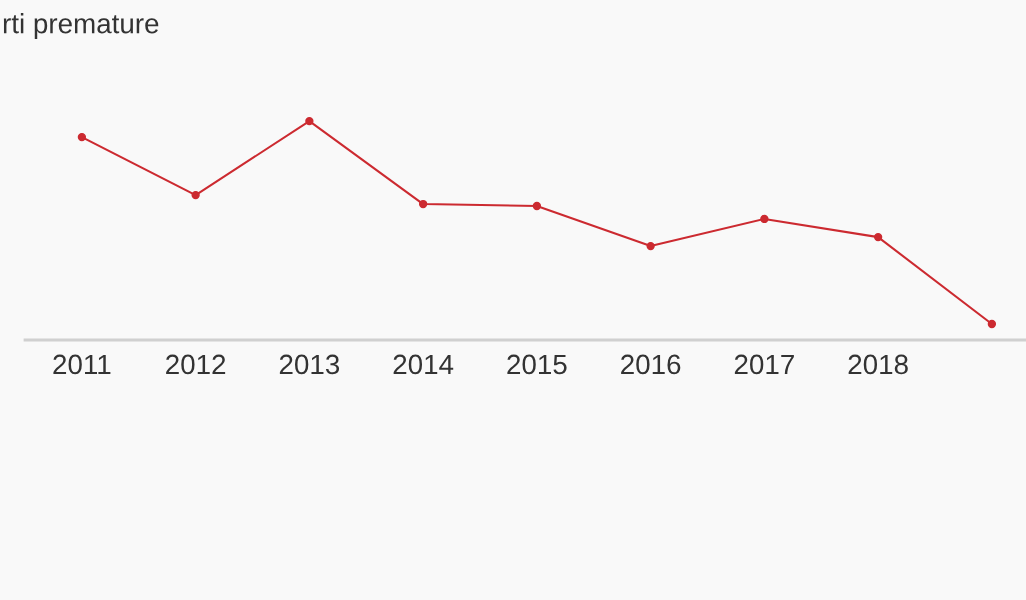 The height and width of the screenshot is (600, 1026). What do you see at coordinates (537, 364) in the screenshot?
I see `x-tick-label: 2015` at bounding box center [537, 364].